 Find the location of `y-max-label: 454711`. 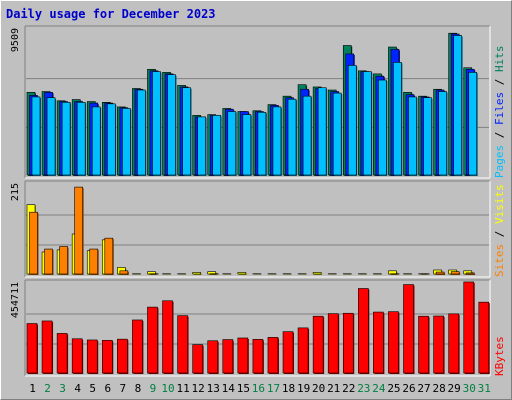

y-max-label: 454711 is located at coordinates (15, 300).